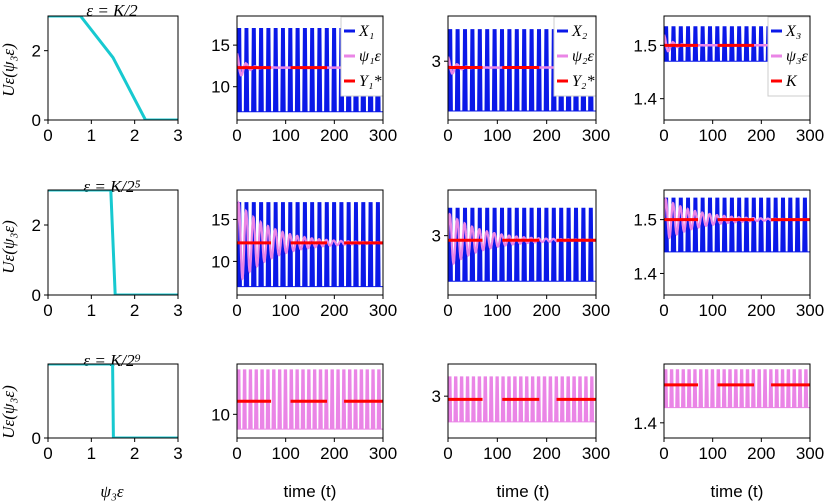  I want to click on chart-panel-r2-c2: 0 100 200 300 3, so click(521, 413).